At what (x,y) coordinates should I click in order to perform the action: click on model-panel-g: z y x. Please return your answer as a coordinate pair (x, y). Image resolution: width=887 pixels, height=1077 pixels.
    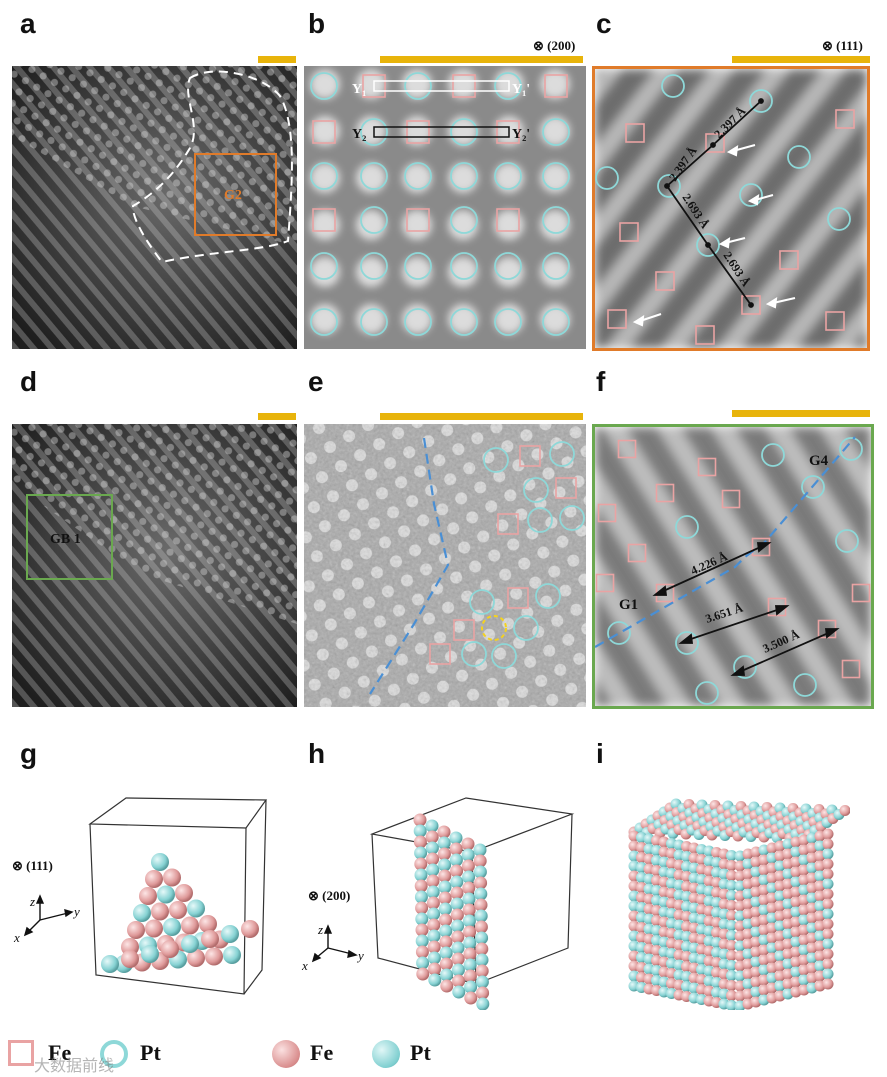
    Looking at the image, I should click on (150, 890).